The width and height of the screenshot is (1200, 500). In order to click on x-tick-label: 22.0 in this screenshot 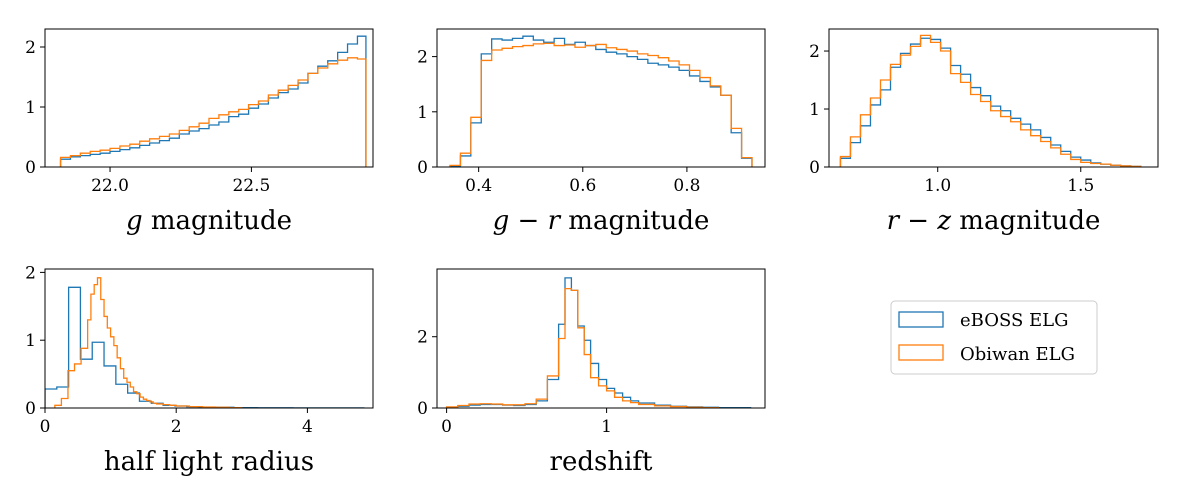, I will do `click(110, 186)`.